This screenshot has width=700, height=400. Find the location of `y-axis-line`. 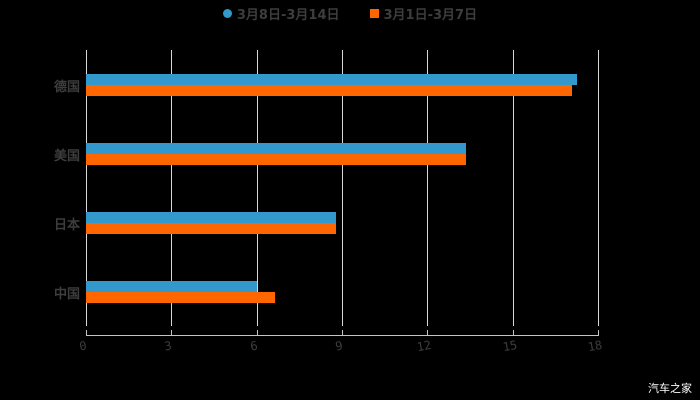

y-axis-line is located at coordinates (86, 188).